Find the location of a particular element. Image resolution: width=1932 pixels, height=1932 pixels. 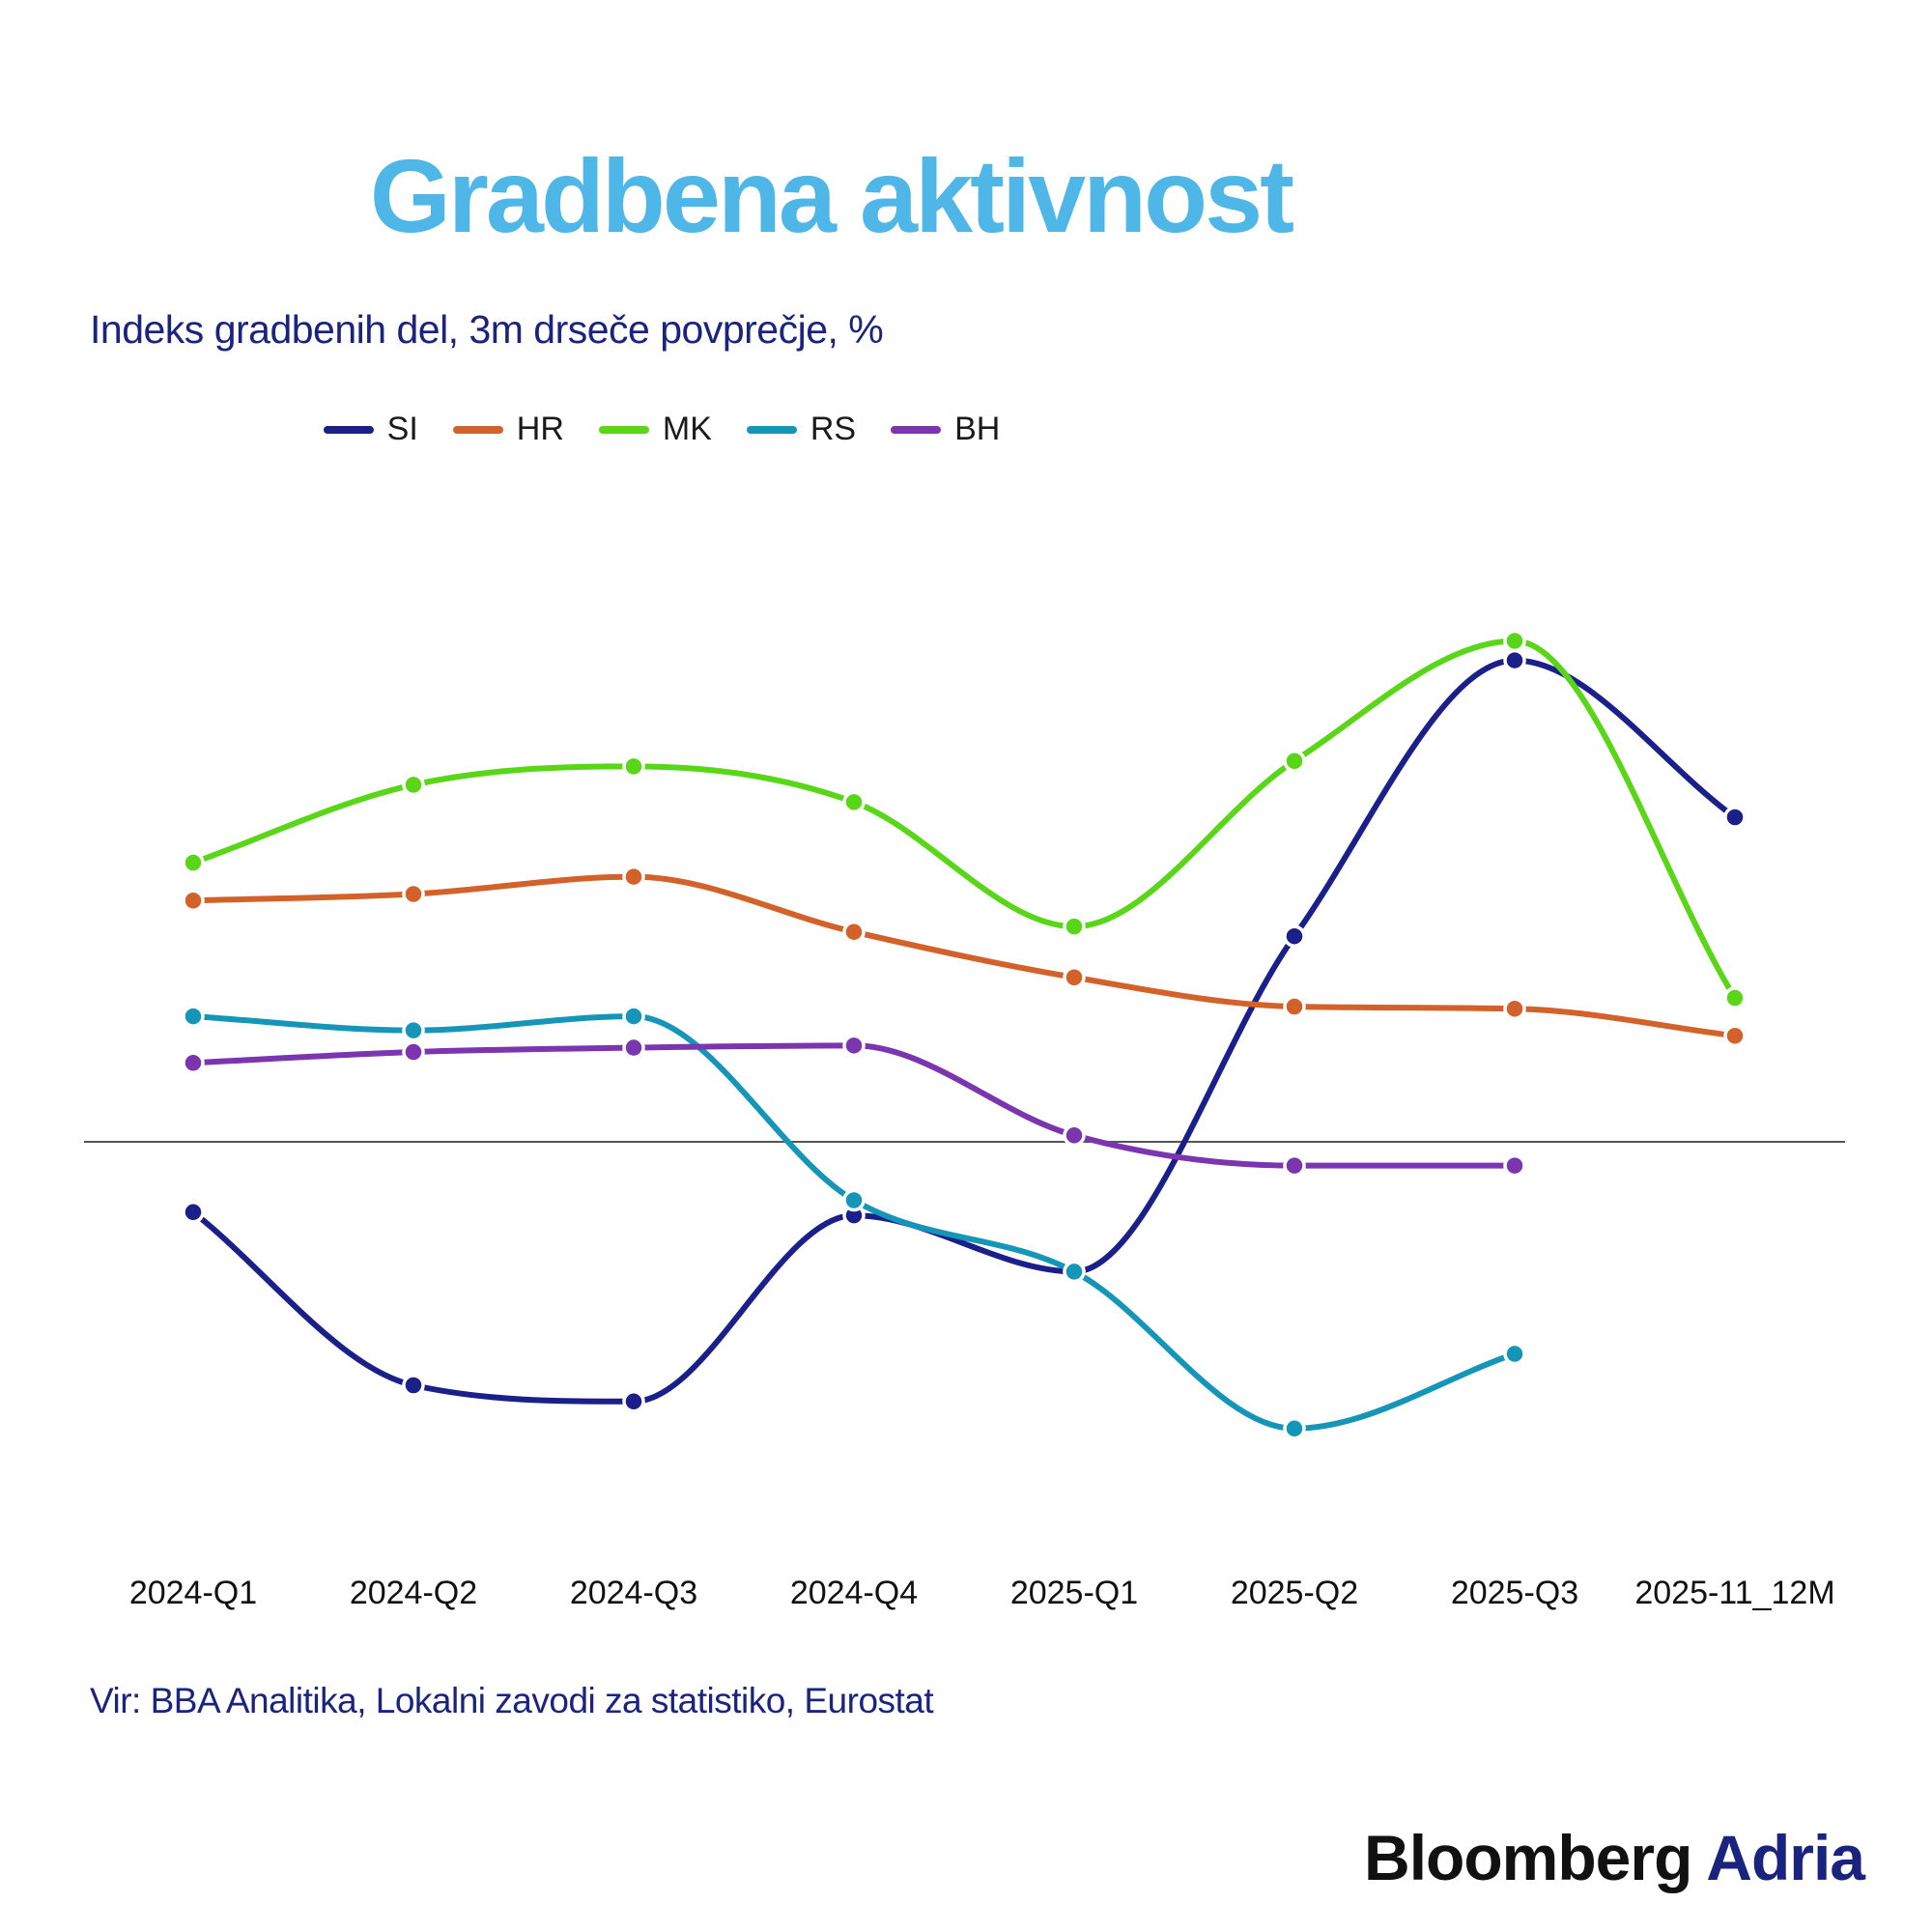

legend-label: HR is located at coordinates (540, 429).